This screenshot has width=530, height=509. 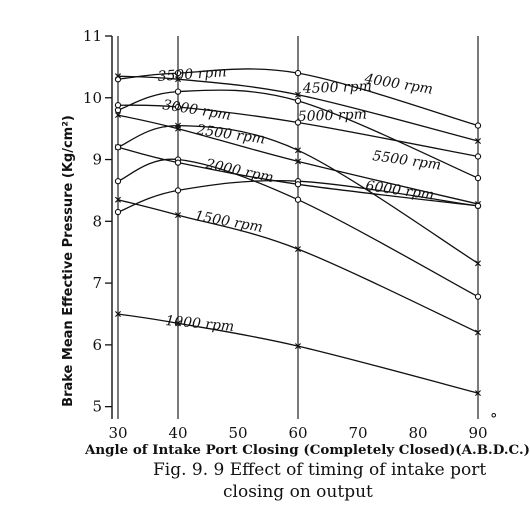 I want to click on caption-line-2: closing on output, so click(x=298, y=492).